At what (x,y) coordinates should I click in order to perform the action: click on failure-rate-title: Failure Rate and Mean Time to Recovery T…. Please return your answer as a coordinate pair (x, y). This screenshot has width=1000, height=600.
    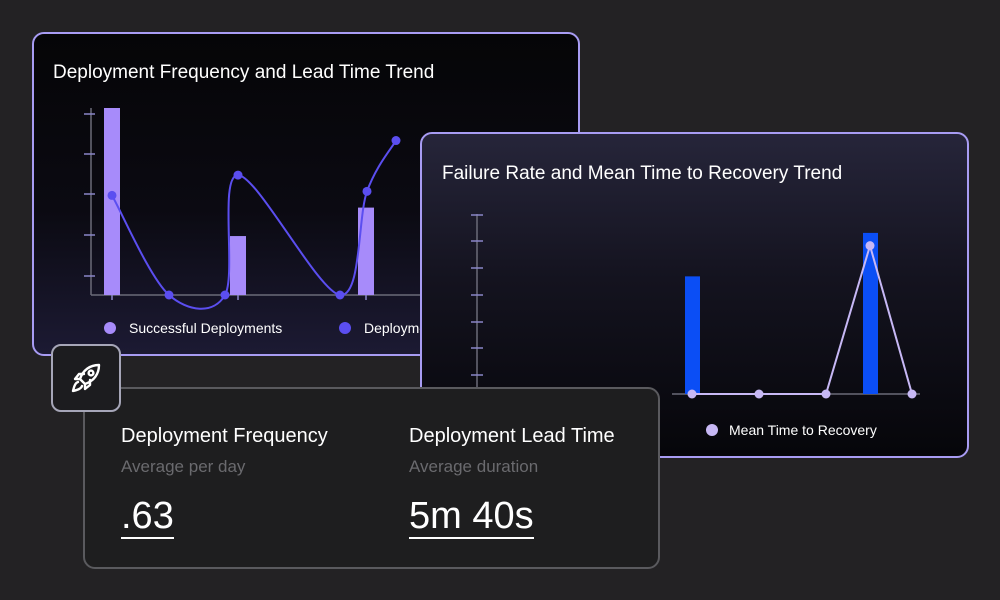
    Looking at the image, I should click on (642, 173).